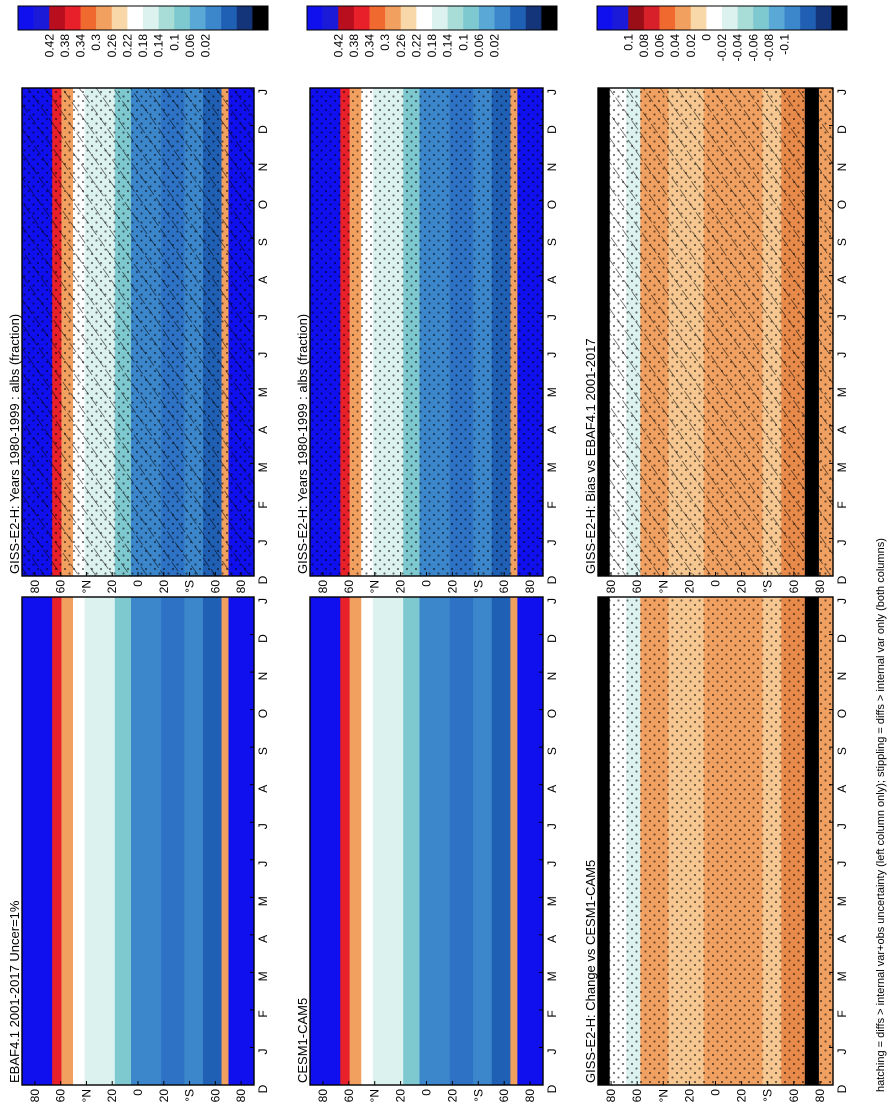 This screenshot has width=891, height=1107. What do you see at coordinates (49, 46) in the screenshot?
I see `colorbar-label: 0.42` at bounding box center [49, 46].